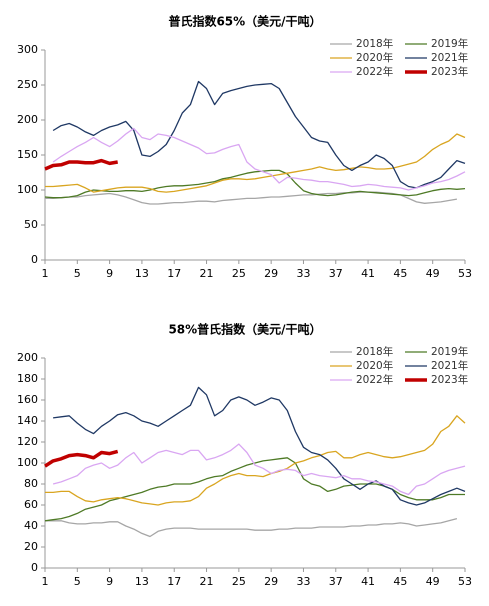  What do you see at coordinates (31, 525) in the screenshot?
I see `y-tick-label: 40` at bounding box center [31, 525].